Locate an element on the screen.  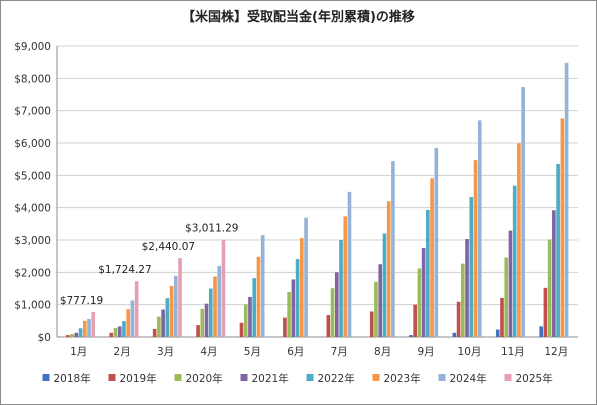
y-tick-label: $6,000 is located at coordinates (32, 144).